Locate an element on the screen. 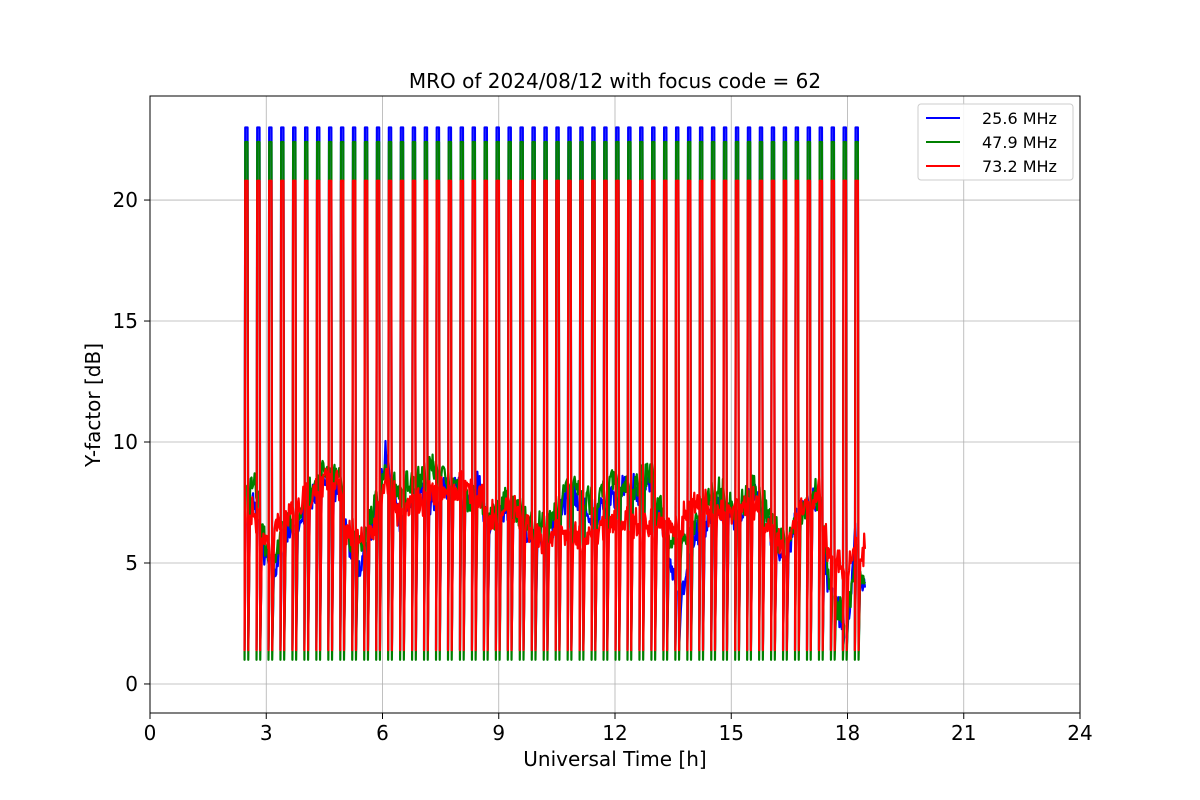  x-axis: 0 3 6 9 12 15 18 21 24 is located at coordinates (618, 729).